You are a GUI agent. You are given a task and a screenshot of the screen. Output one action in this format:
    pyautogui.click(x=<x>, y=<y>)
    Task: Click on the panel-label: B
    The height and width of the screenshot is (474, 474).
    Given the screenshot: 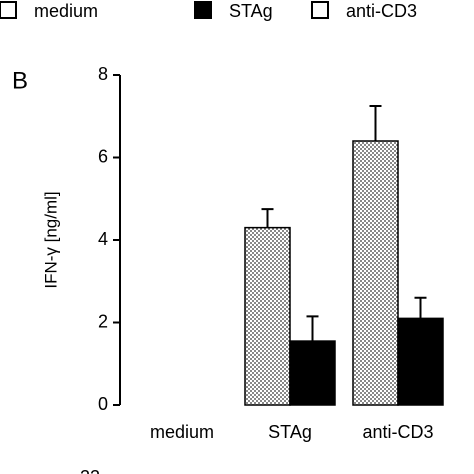 What is the action you would take?
    pyautogui.click(x=20, y=80)
    